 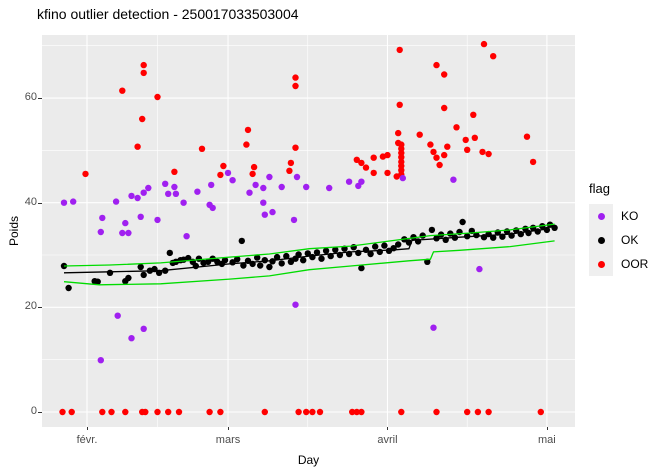 What do you see at coordinates (601, 240) in the screenshot?
I see `ok-dot-icon` at bounding box center [601, 240].